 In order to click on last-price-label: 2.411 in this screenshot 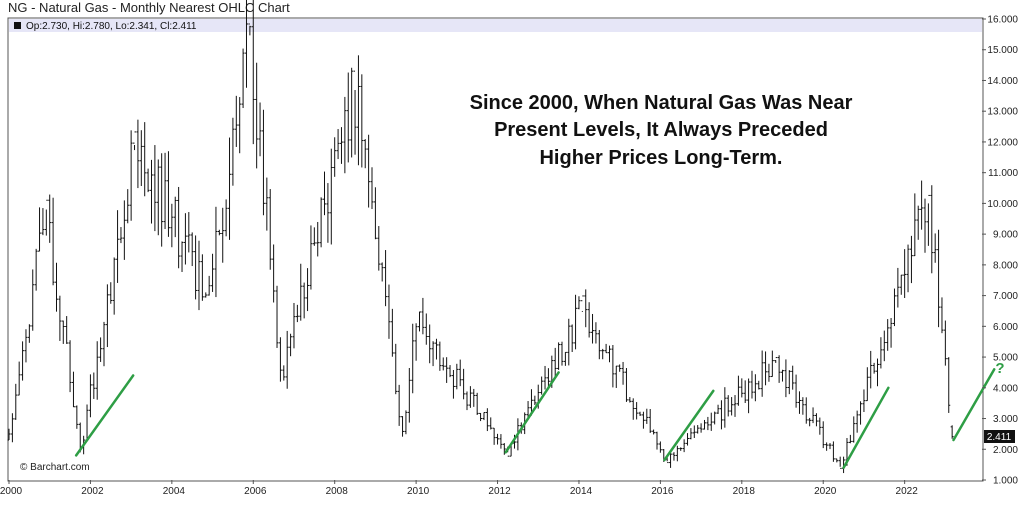, I will do `click(999, 436)`.